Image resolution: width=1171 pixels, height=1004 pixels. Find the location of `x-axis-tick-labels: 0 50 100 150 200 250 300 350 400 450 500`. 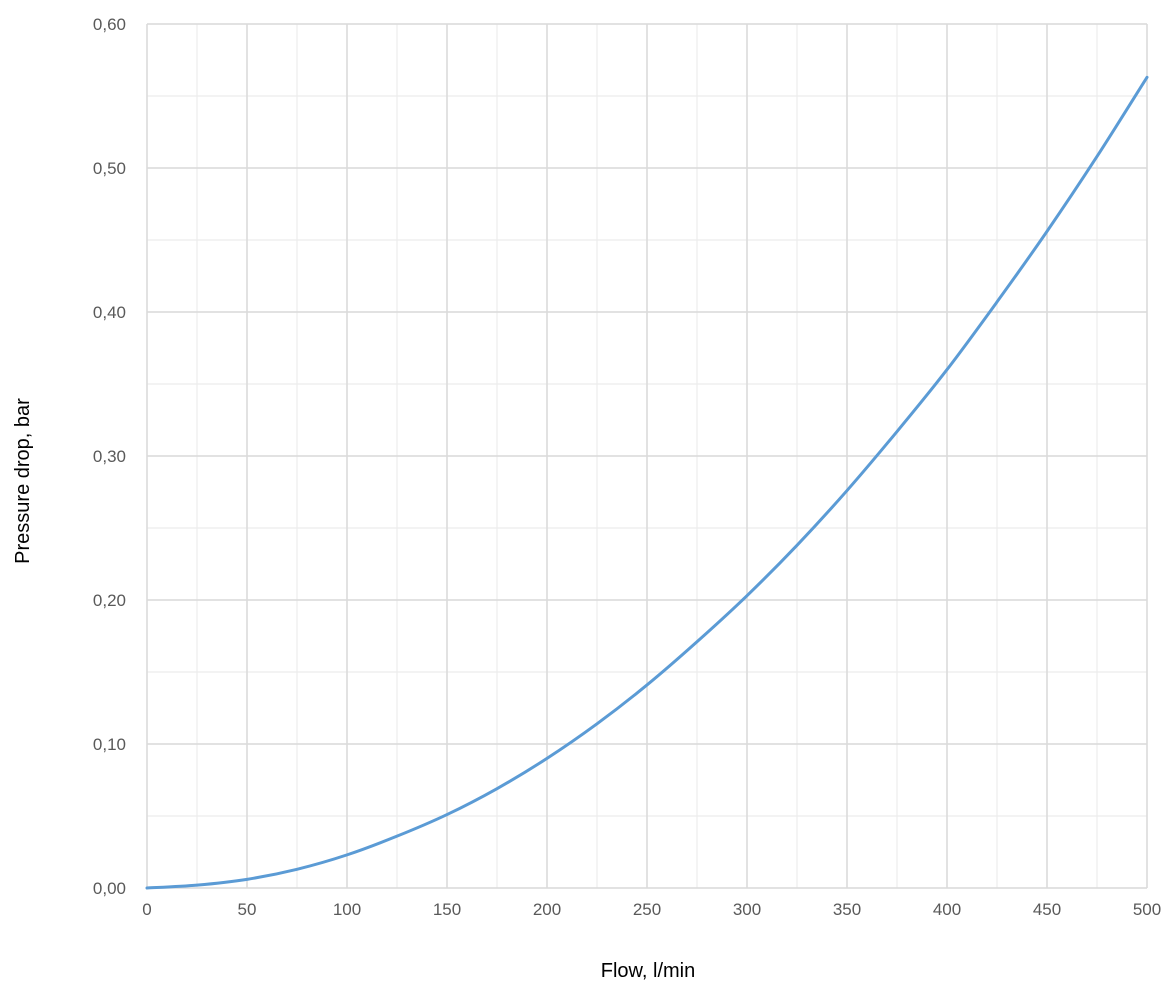

x-axis-tick-labels: 0 50 100 150 200 250 300 350 400 450 500 is located at coordinates (651, 909).